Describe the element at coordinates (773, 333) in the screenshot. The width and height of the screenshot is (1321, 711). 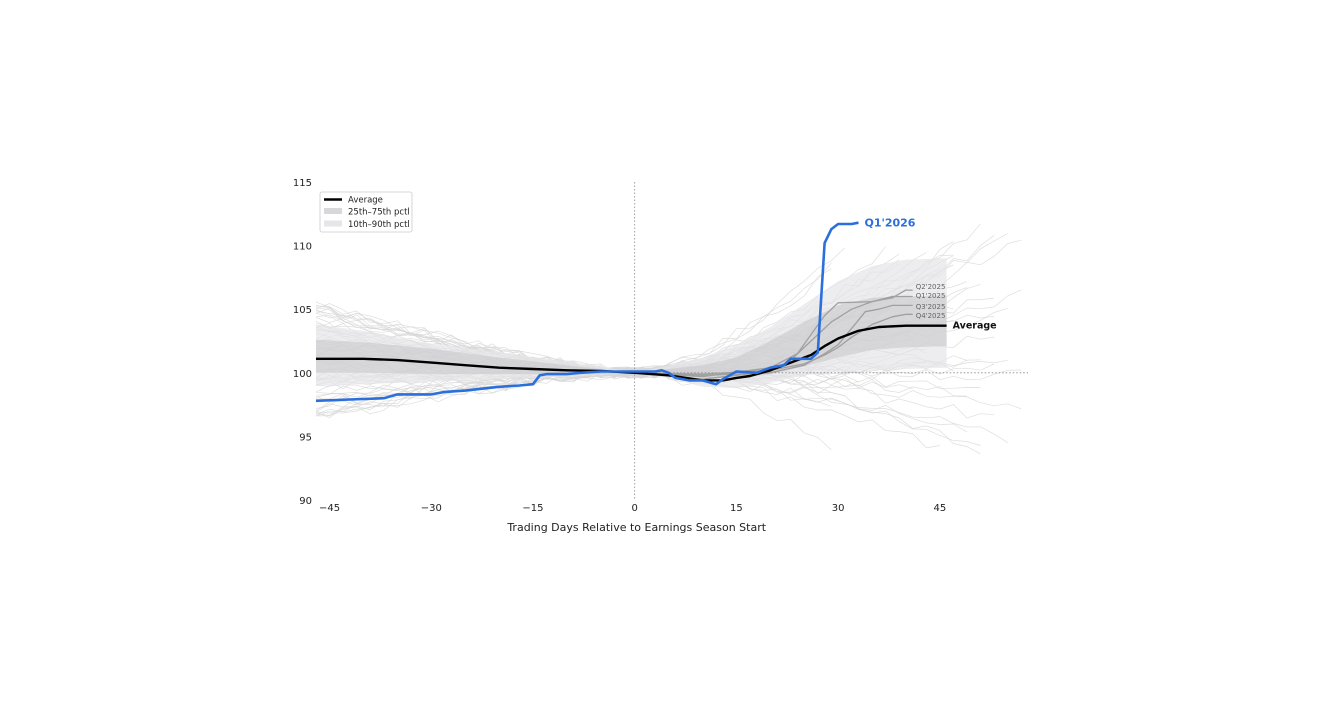
I see `series-line-recent` at that location.